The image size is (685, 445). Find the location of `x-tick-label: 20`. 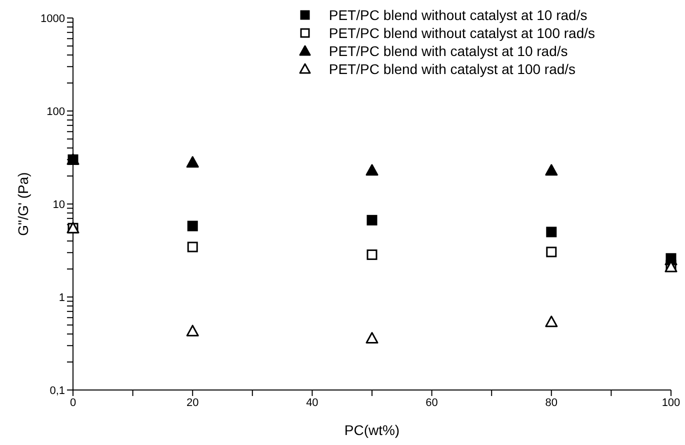

x-tick-label: 20 is located at coordinates (192, 402).